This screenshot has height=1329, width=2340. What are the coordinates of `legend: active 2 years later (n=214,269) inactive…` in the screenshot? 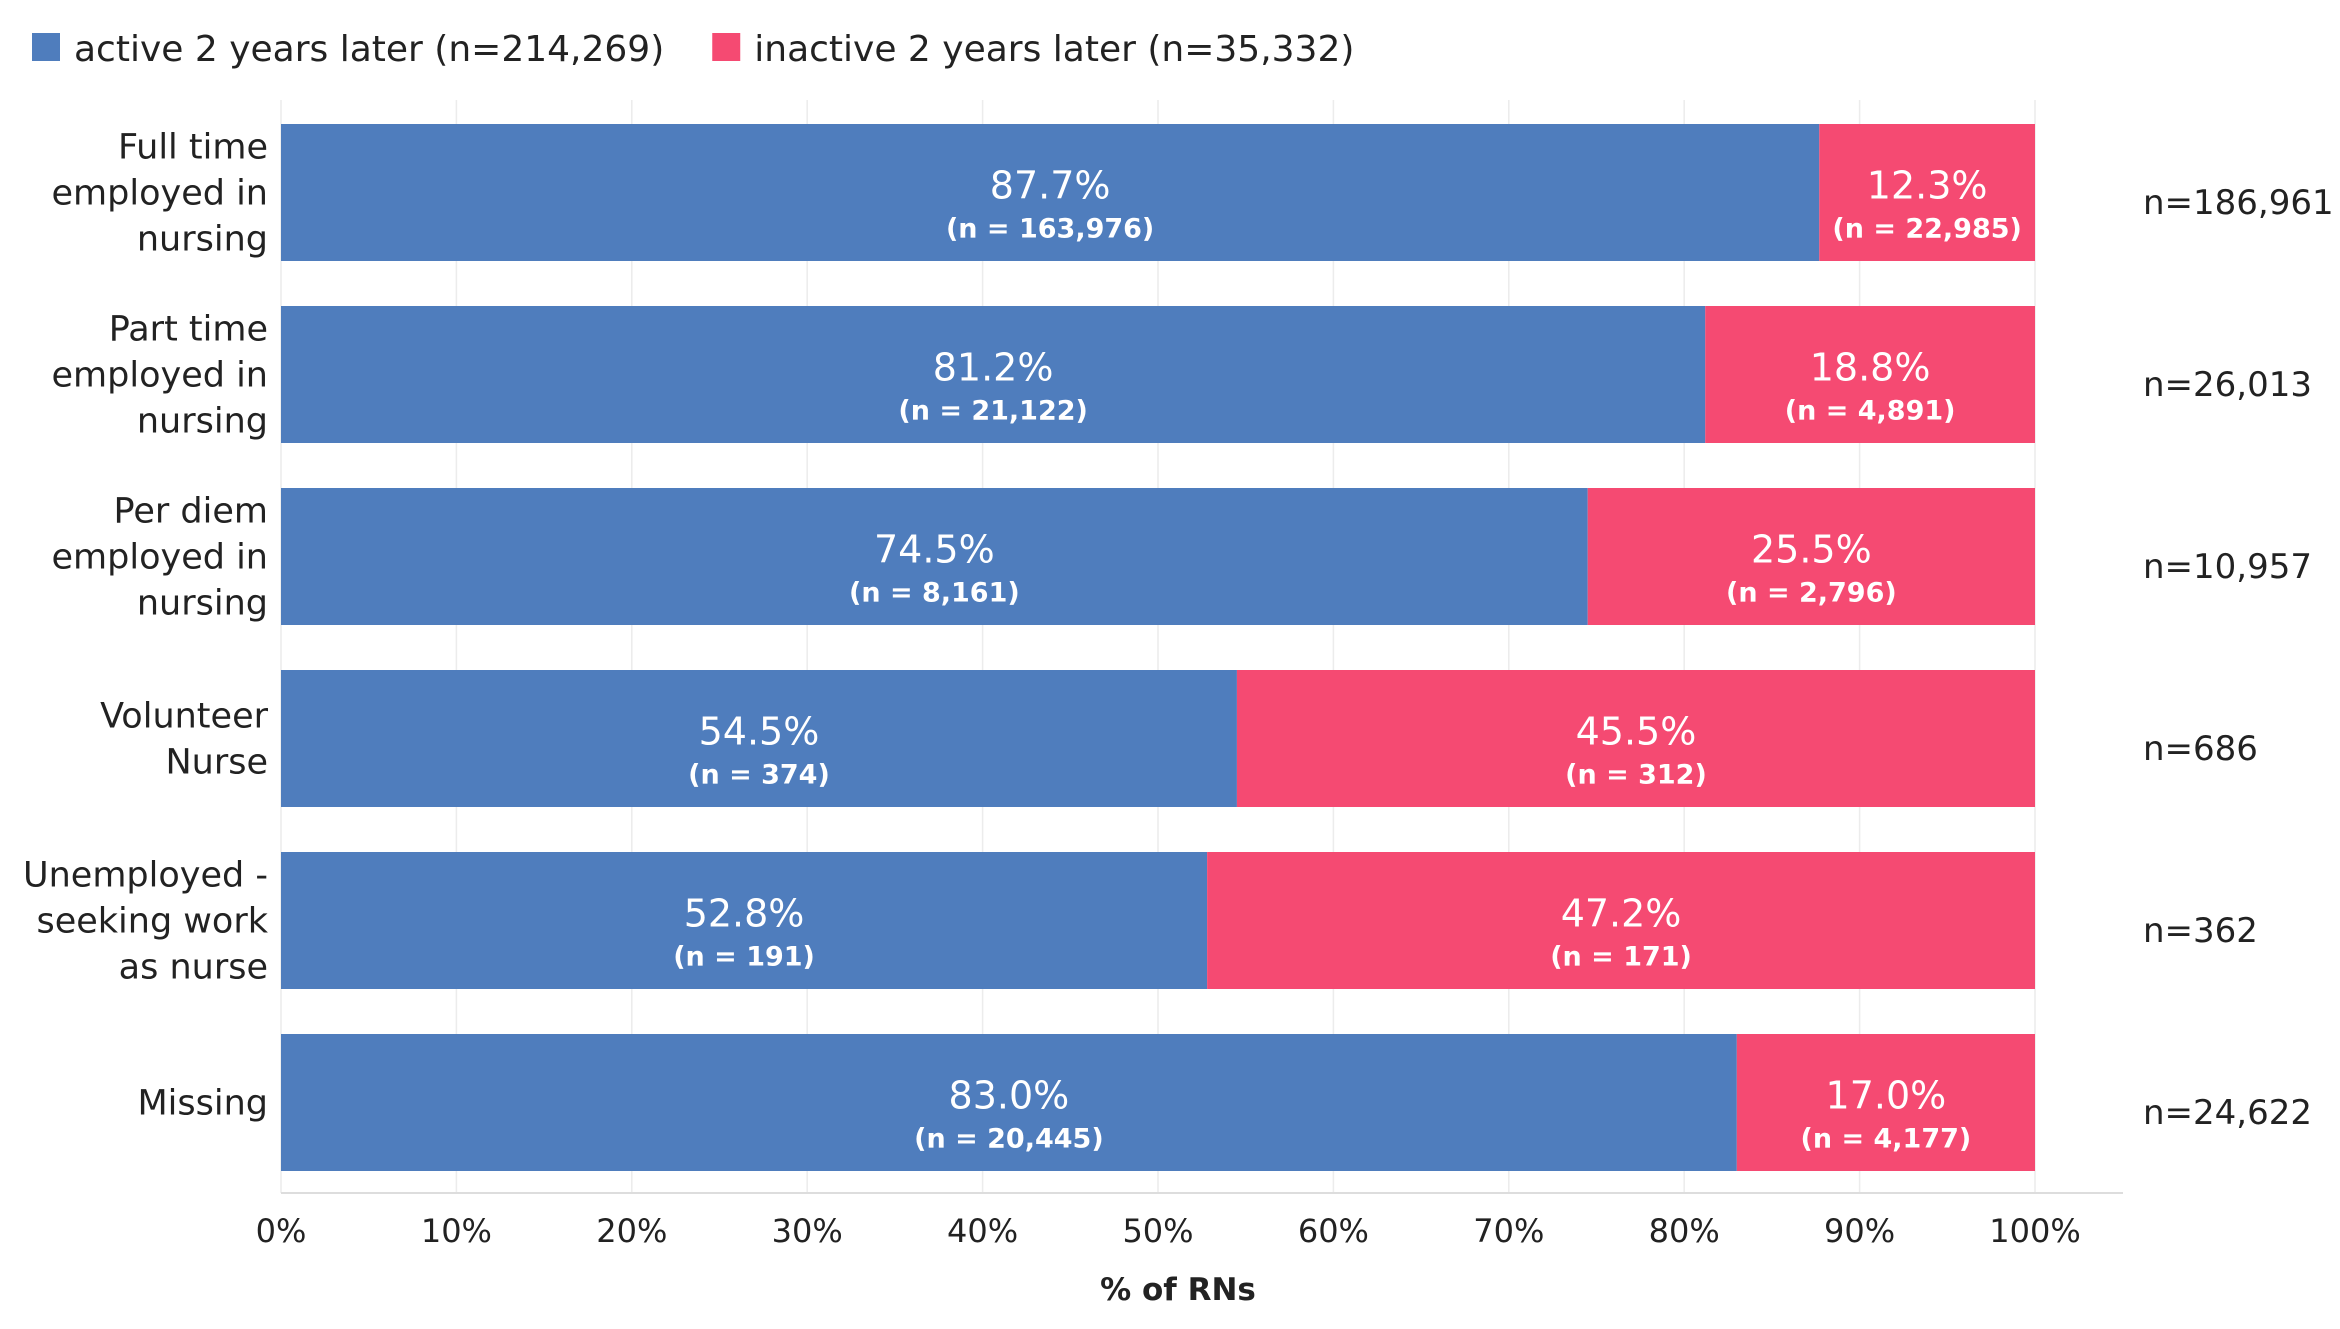 It's located at (693, 49).